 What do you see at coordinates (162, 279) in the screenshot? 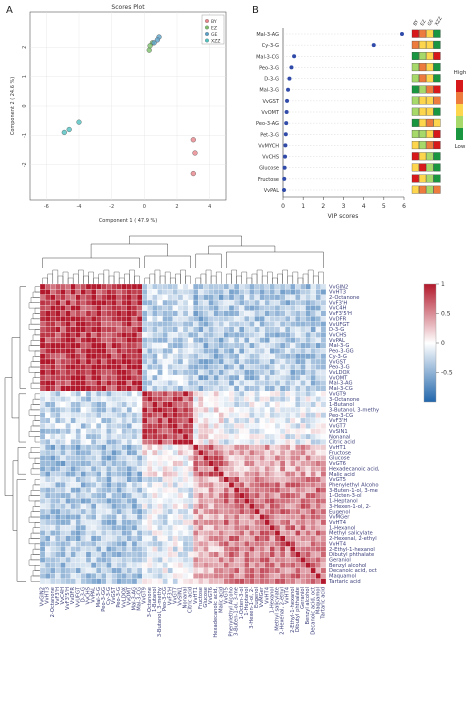
I see `column-dendrogram-branch` at bounding box center [162, 279].